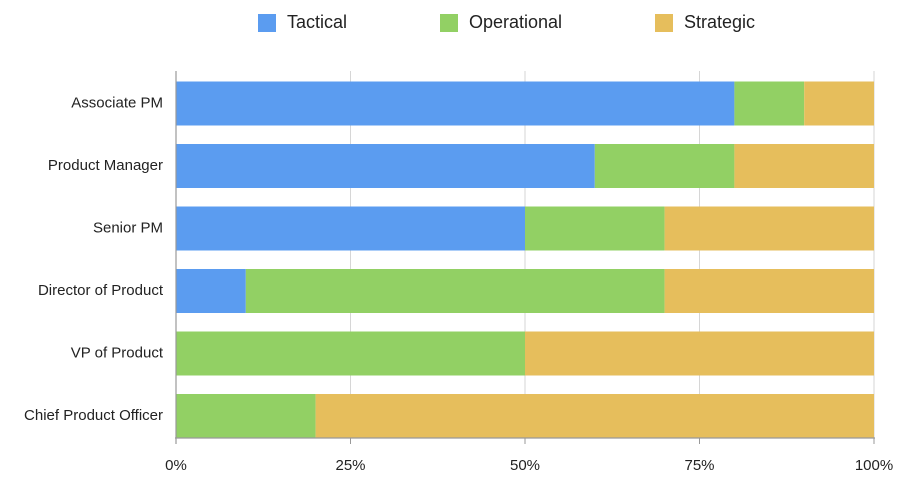 Image resolution: width=908 pixels, height=490 pixels. Describe the element at coordinates (128, 227) in the screenshot. I see `category-label: Senior PM` at that location.